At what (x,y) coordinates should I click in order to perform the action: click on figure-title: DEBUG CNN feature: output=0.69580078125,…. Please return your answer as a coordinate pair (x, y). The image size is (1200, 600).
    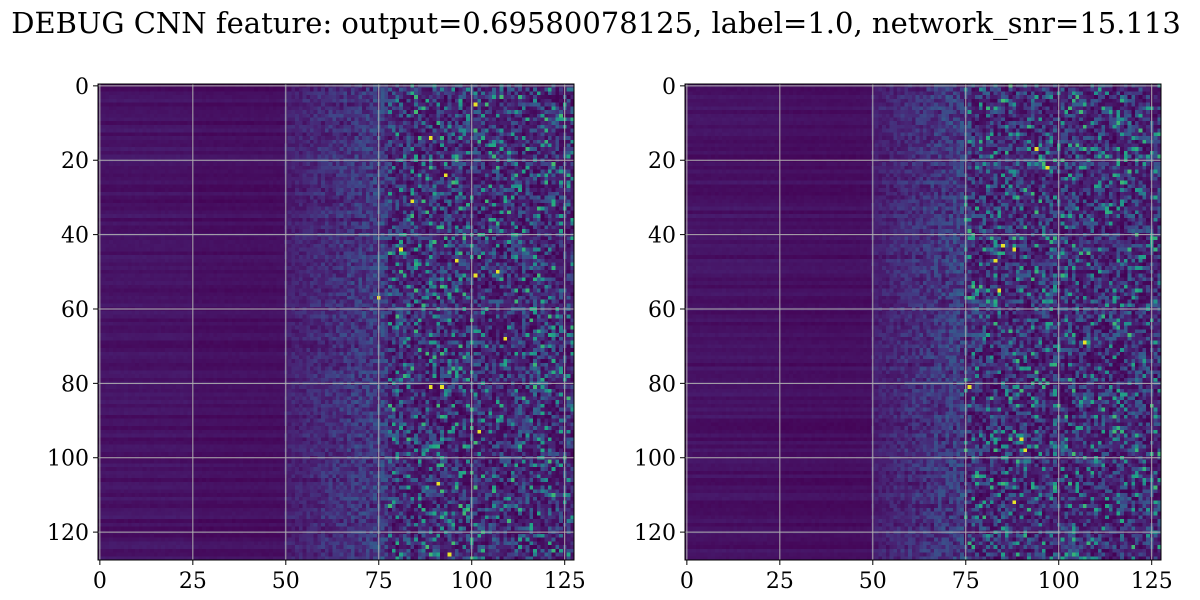
    Looking at the image, I should click on (596, 23).